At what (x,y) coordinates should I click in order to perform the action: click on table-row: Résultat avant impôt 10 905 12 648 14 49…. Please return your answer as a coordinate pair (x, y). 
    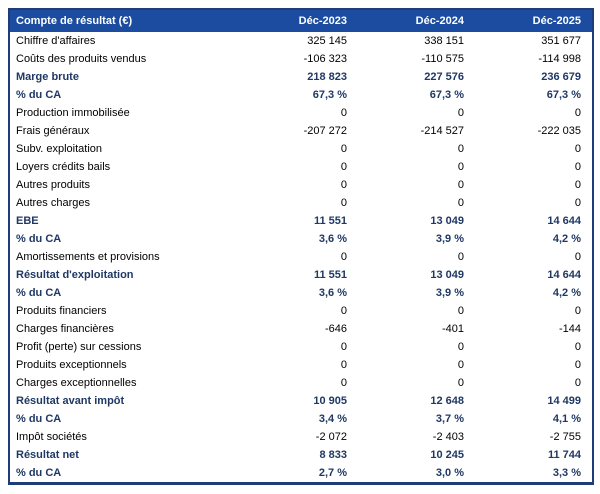
    Looking at the image, I should click on (301, 401).